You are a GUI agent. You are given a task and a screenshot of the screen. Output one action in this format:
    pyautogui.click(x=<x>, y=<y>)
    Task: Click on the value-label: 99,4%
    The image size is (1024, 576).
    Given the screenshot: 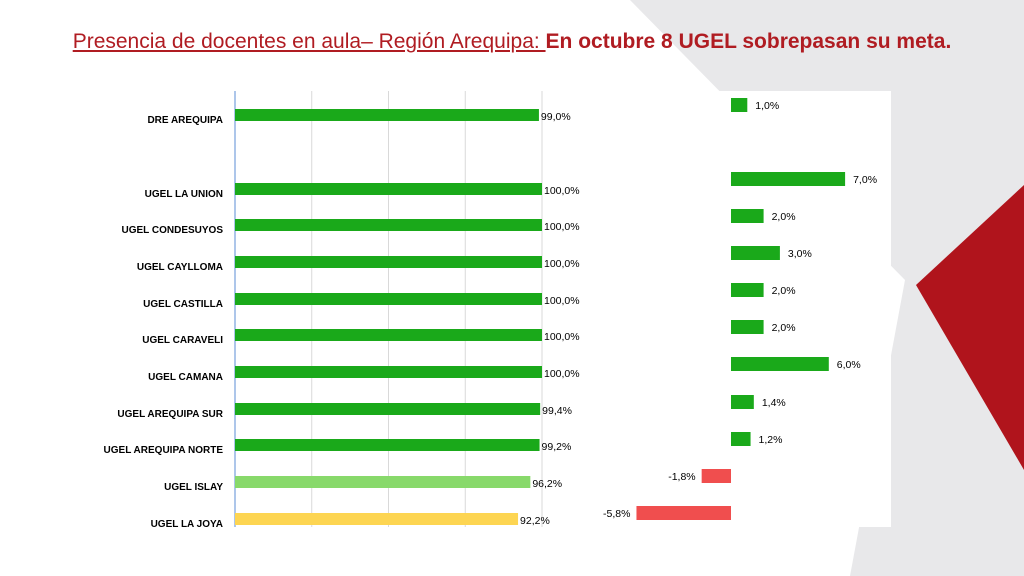 What is the action you would take?
    pyautogui.click(x=557, y=411)
    